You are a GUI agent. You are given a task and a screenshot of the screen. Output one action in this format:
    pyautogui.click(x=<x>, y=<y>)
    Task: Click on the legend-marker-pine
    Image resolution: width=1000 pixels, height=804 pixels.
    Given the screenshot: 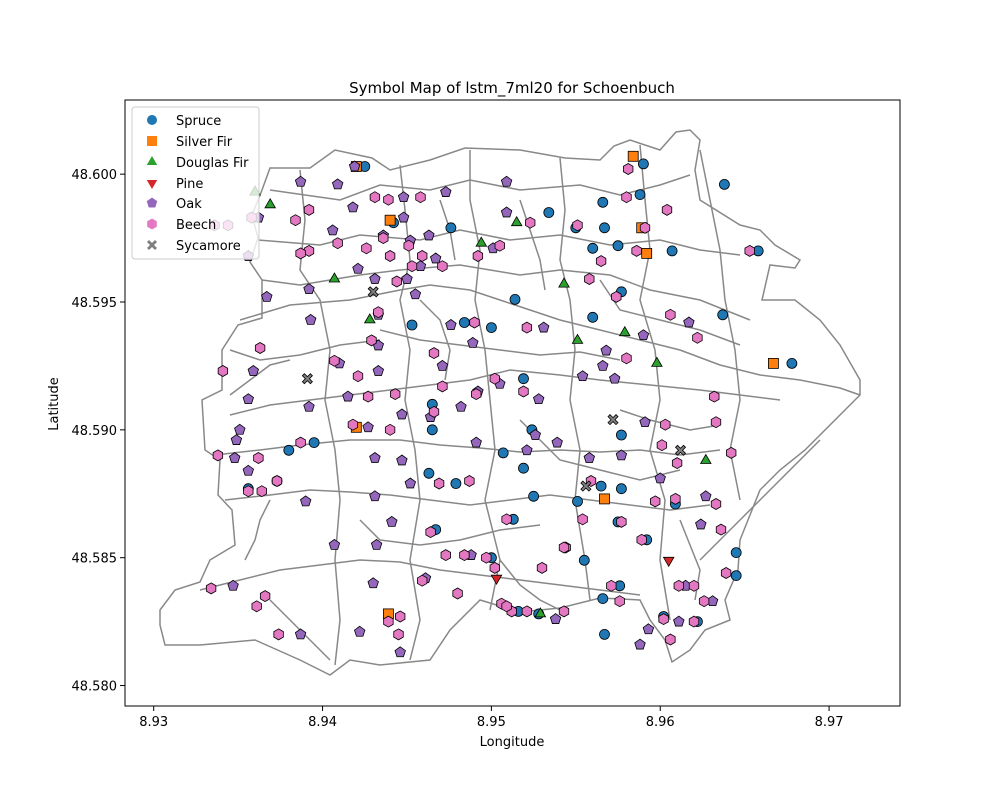 What is the action you would take?
    pyautogui.click(x=152, y=184)
    